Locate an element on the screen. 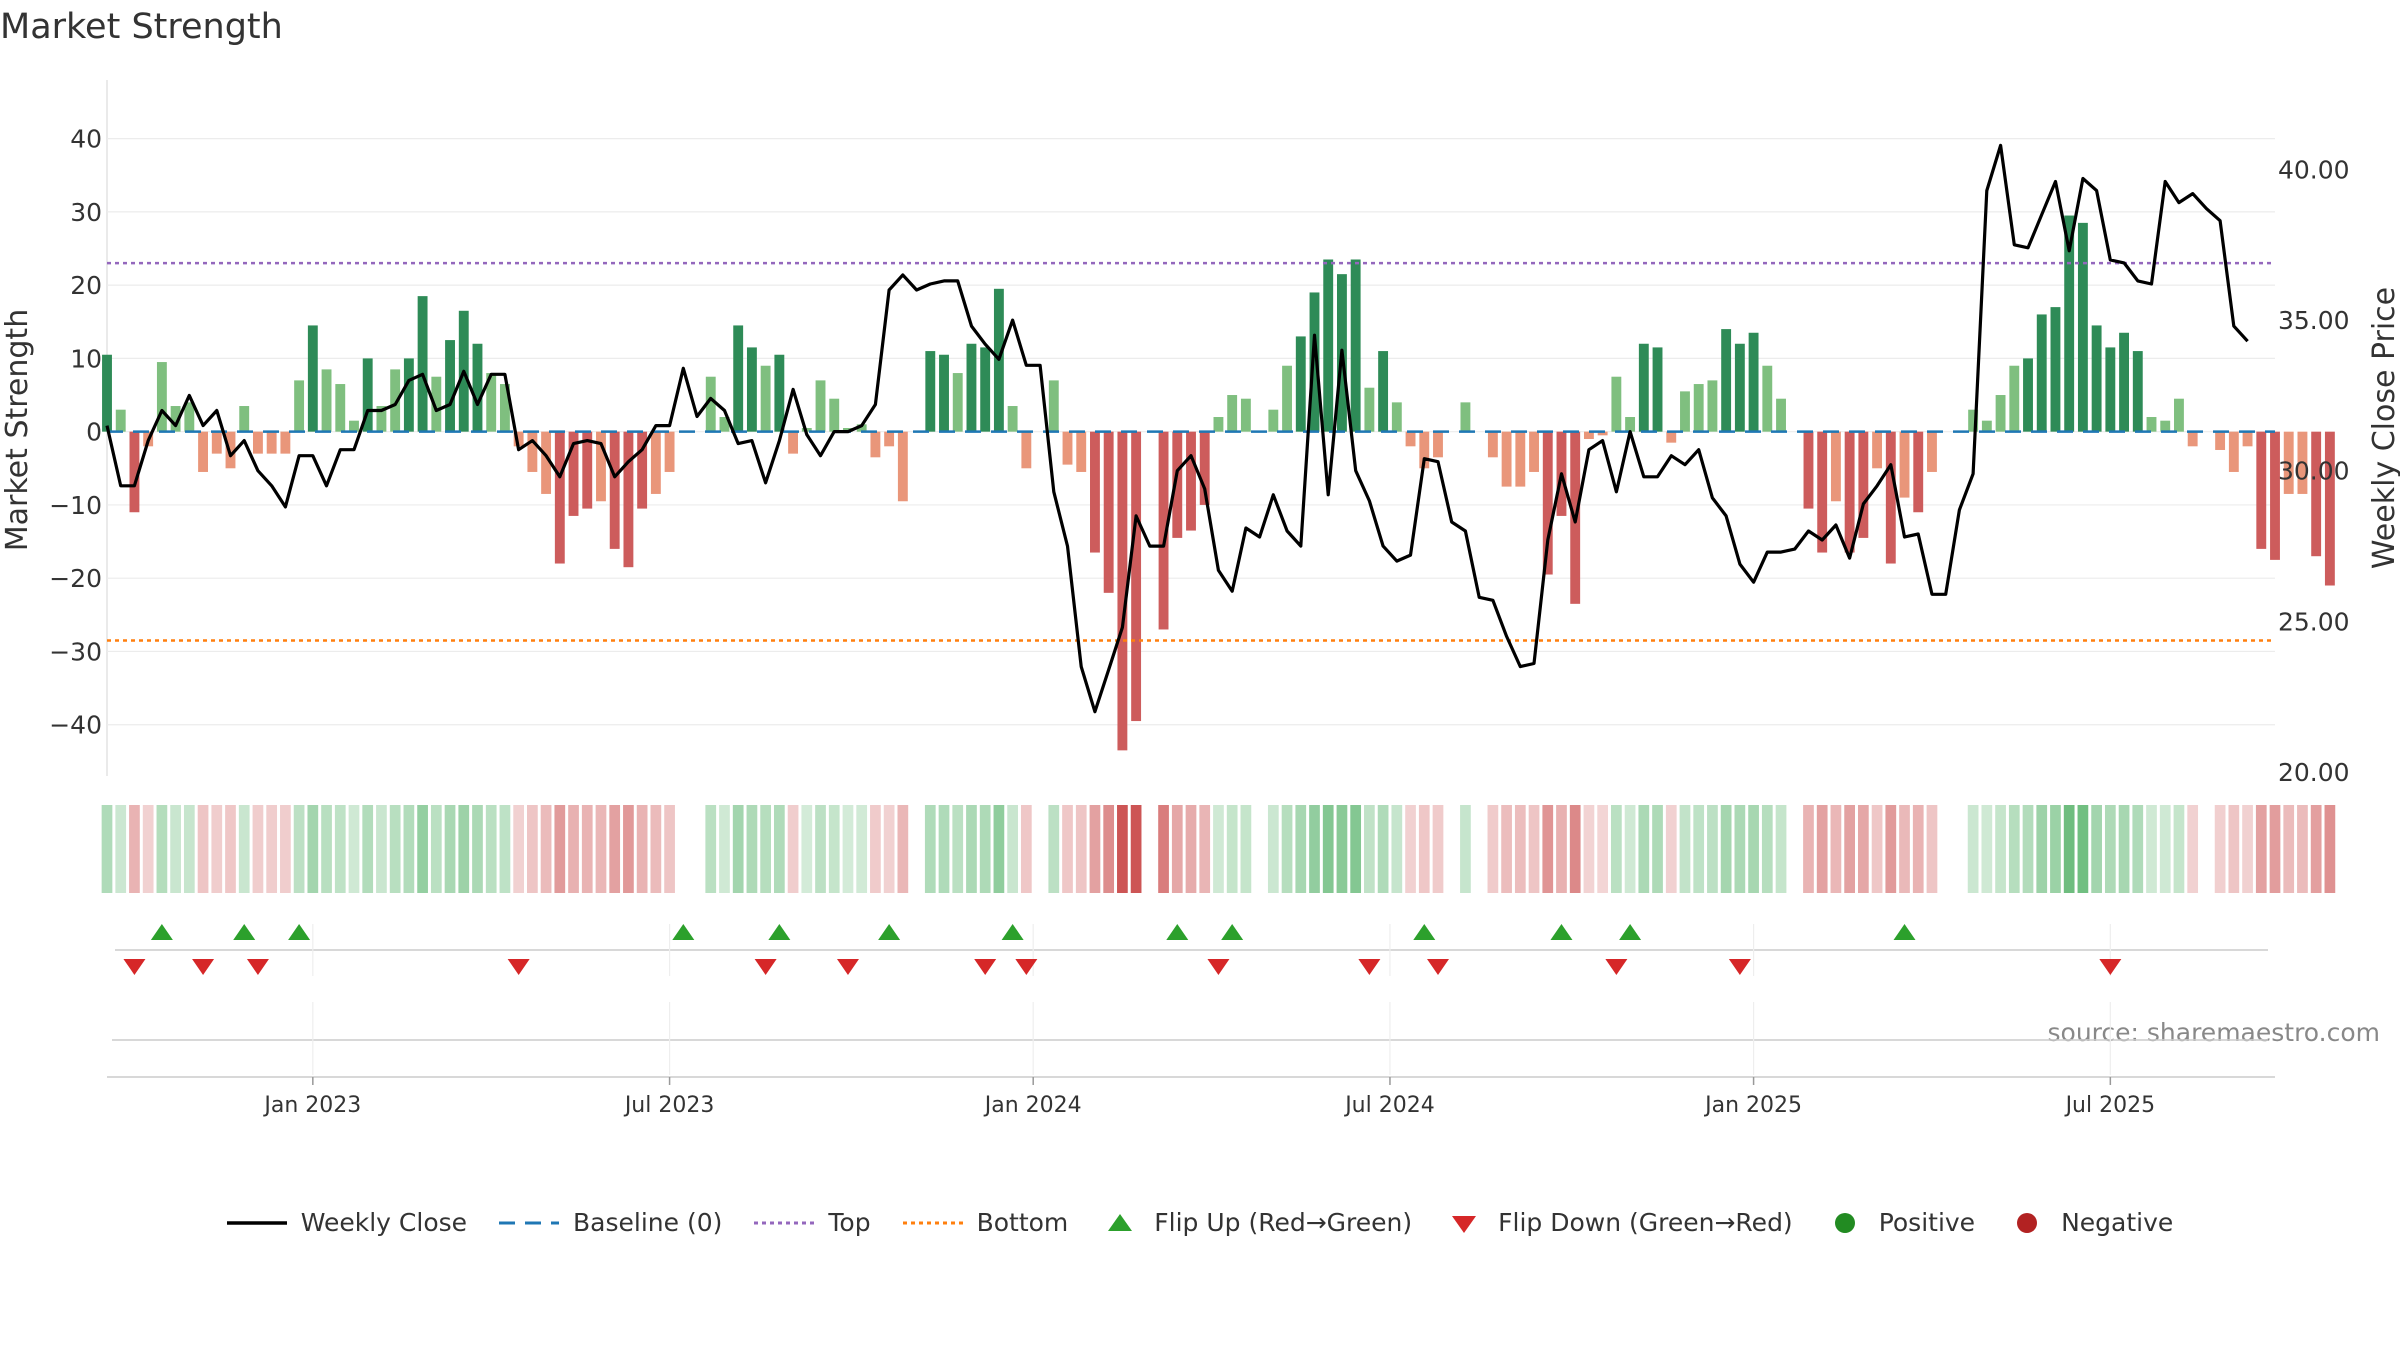  x-tick-label: Jan 2025 is located at coordinates (1752, 1105).